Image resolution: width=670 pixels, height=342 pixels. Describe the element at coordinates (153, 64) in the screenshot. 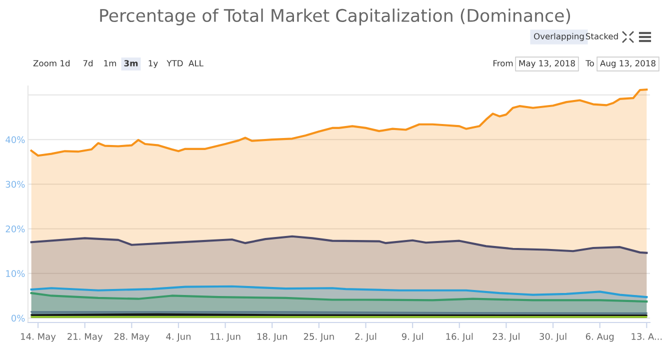

I see `text: 1y` at that location.